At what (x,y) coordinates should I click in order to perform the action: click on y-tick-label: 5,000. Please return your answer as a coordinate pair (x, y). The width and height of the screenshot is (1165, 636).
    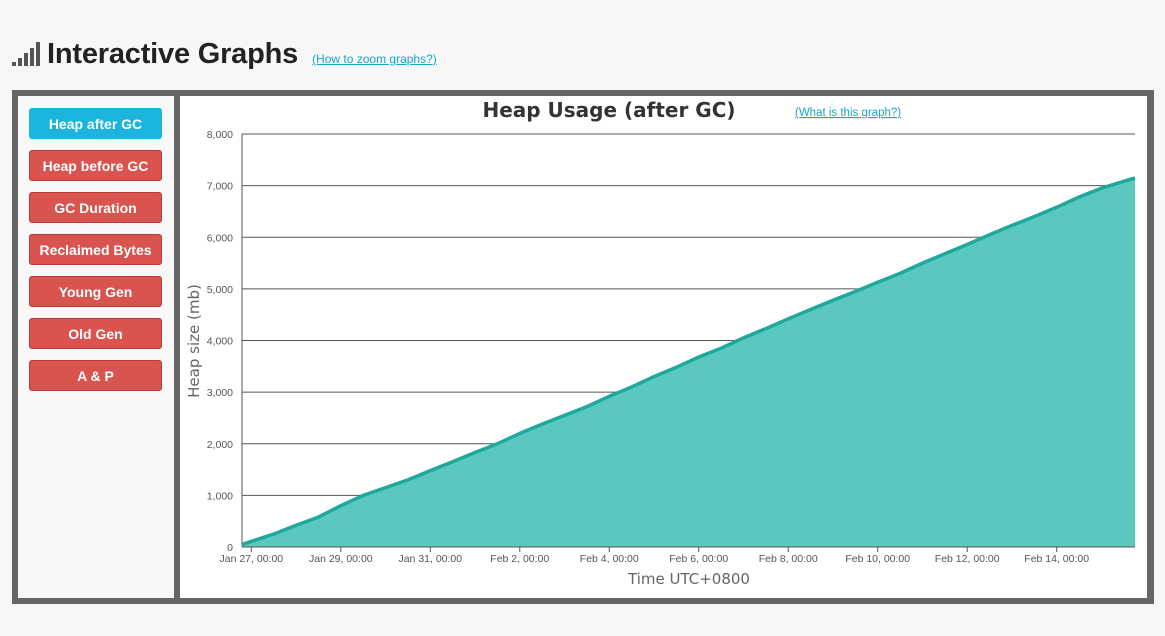
    Looking at the image, I should click on (220, 290).